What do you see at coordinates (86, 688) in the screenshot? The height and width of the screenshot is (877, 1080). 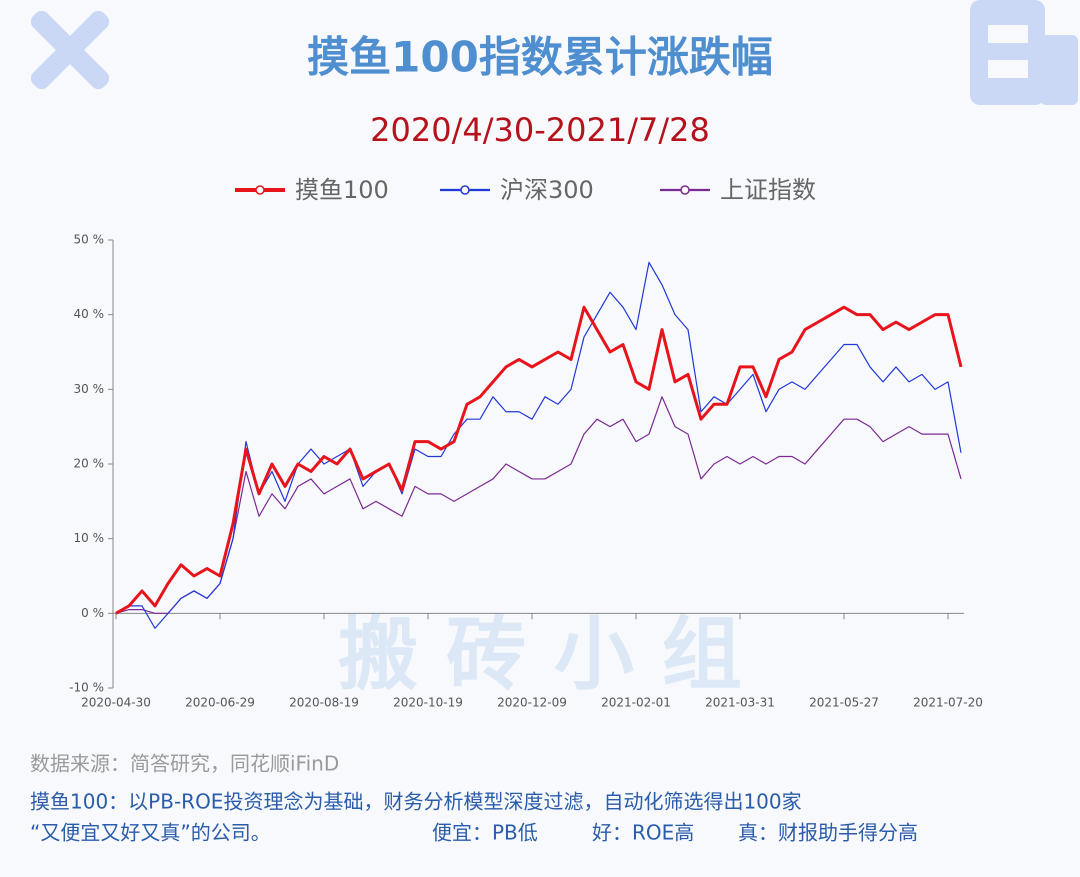 I see `y-tick-label: -10 %` at bounding box center [86, 688].